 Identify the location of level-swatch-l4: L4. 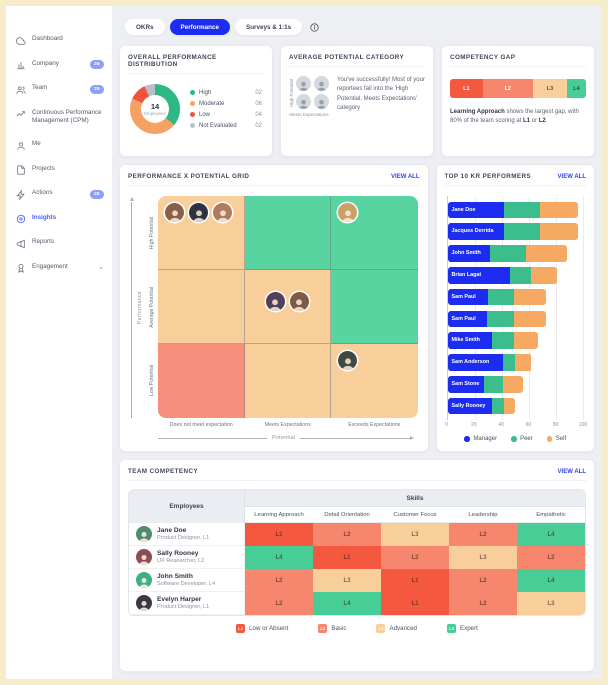
(451, 628).